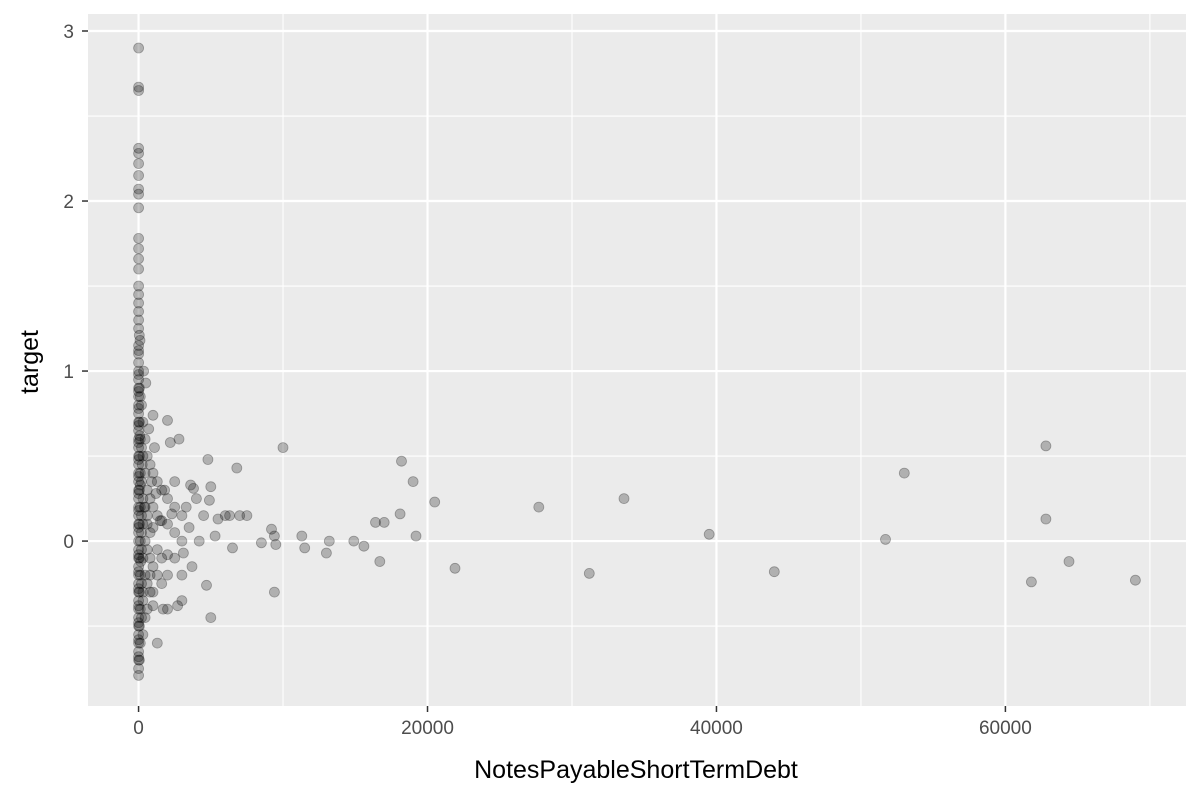  I want to click on y-tick-label: 2, so click(68, 202).